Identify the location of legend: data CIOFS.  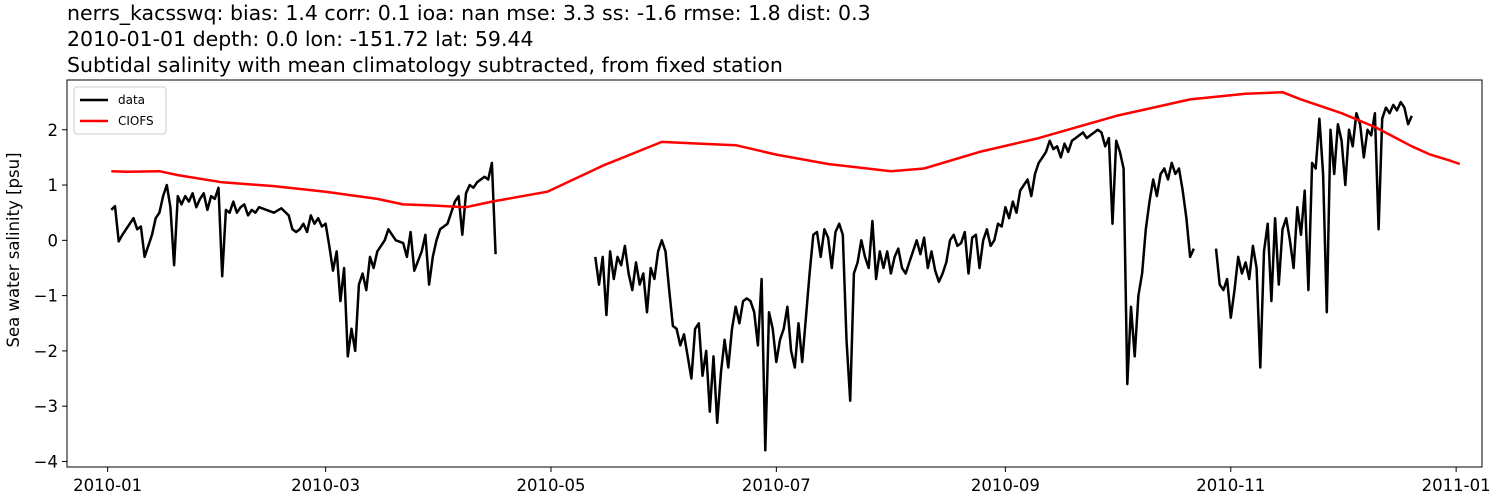
(120, 110).